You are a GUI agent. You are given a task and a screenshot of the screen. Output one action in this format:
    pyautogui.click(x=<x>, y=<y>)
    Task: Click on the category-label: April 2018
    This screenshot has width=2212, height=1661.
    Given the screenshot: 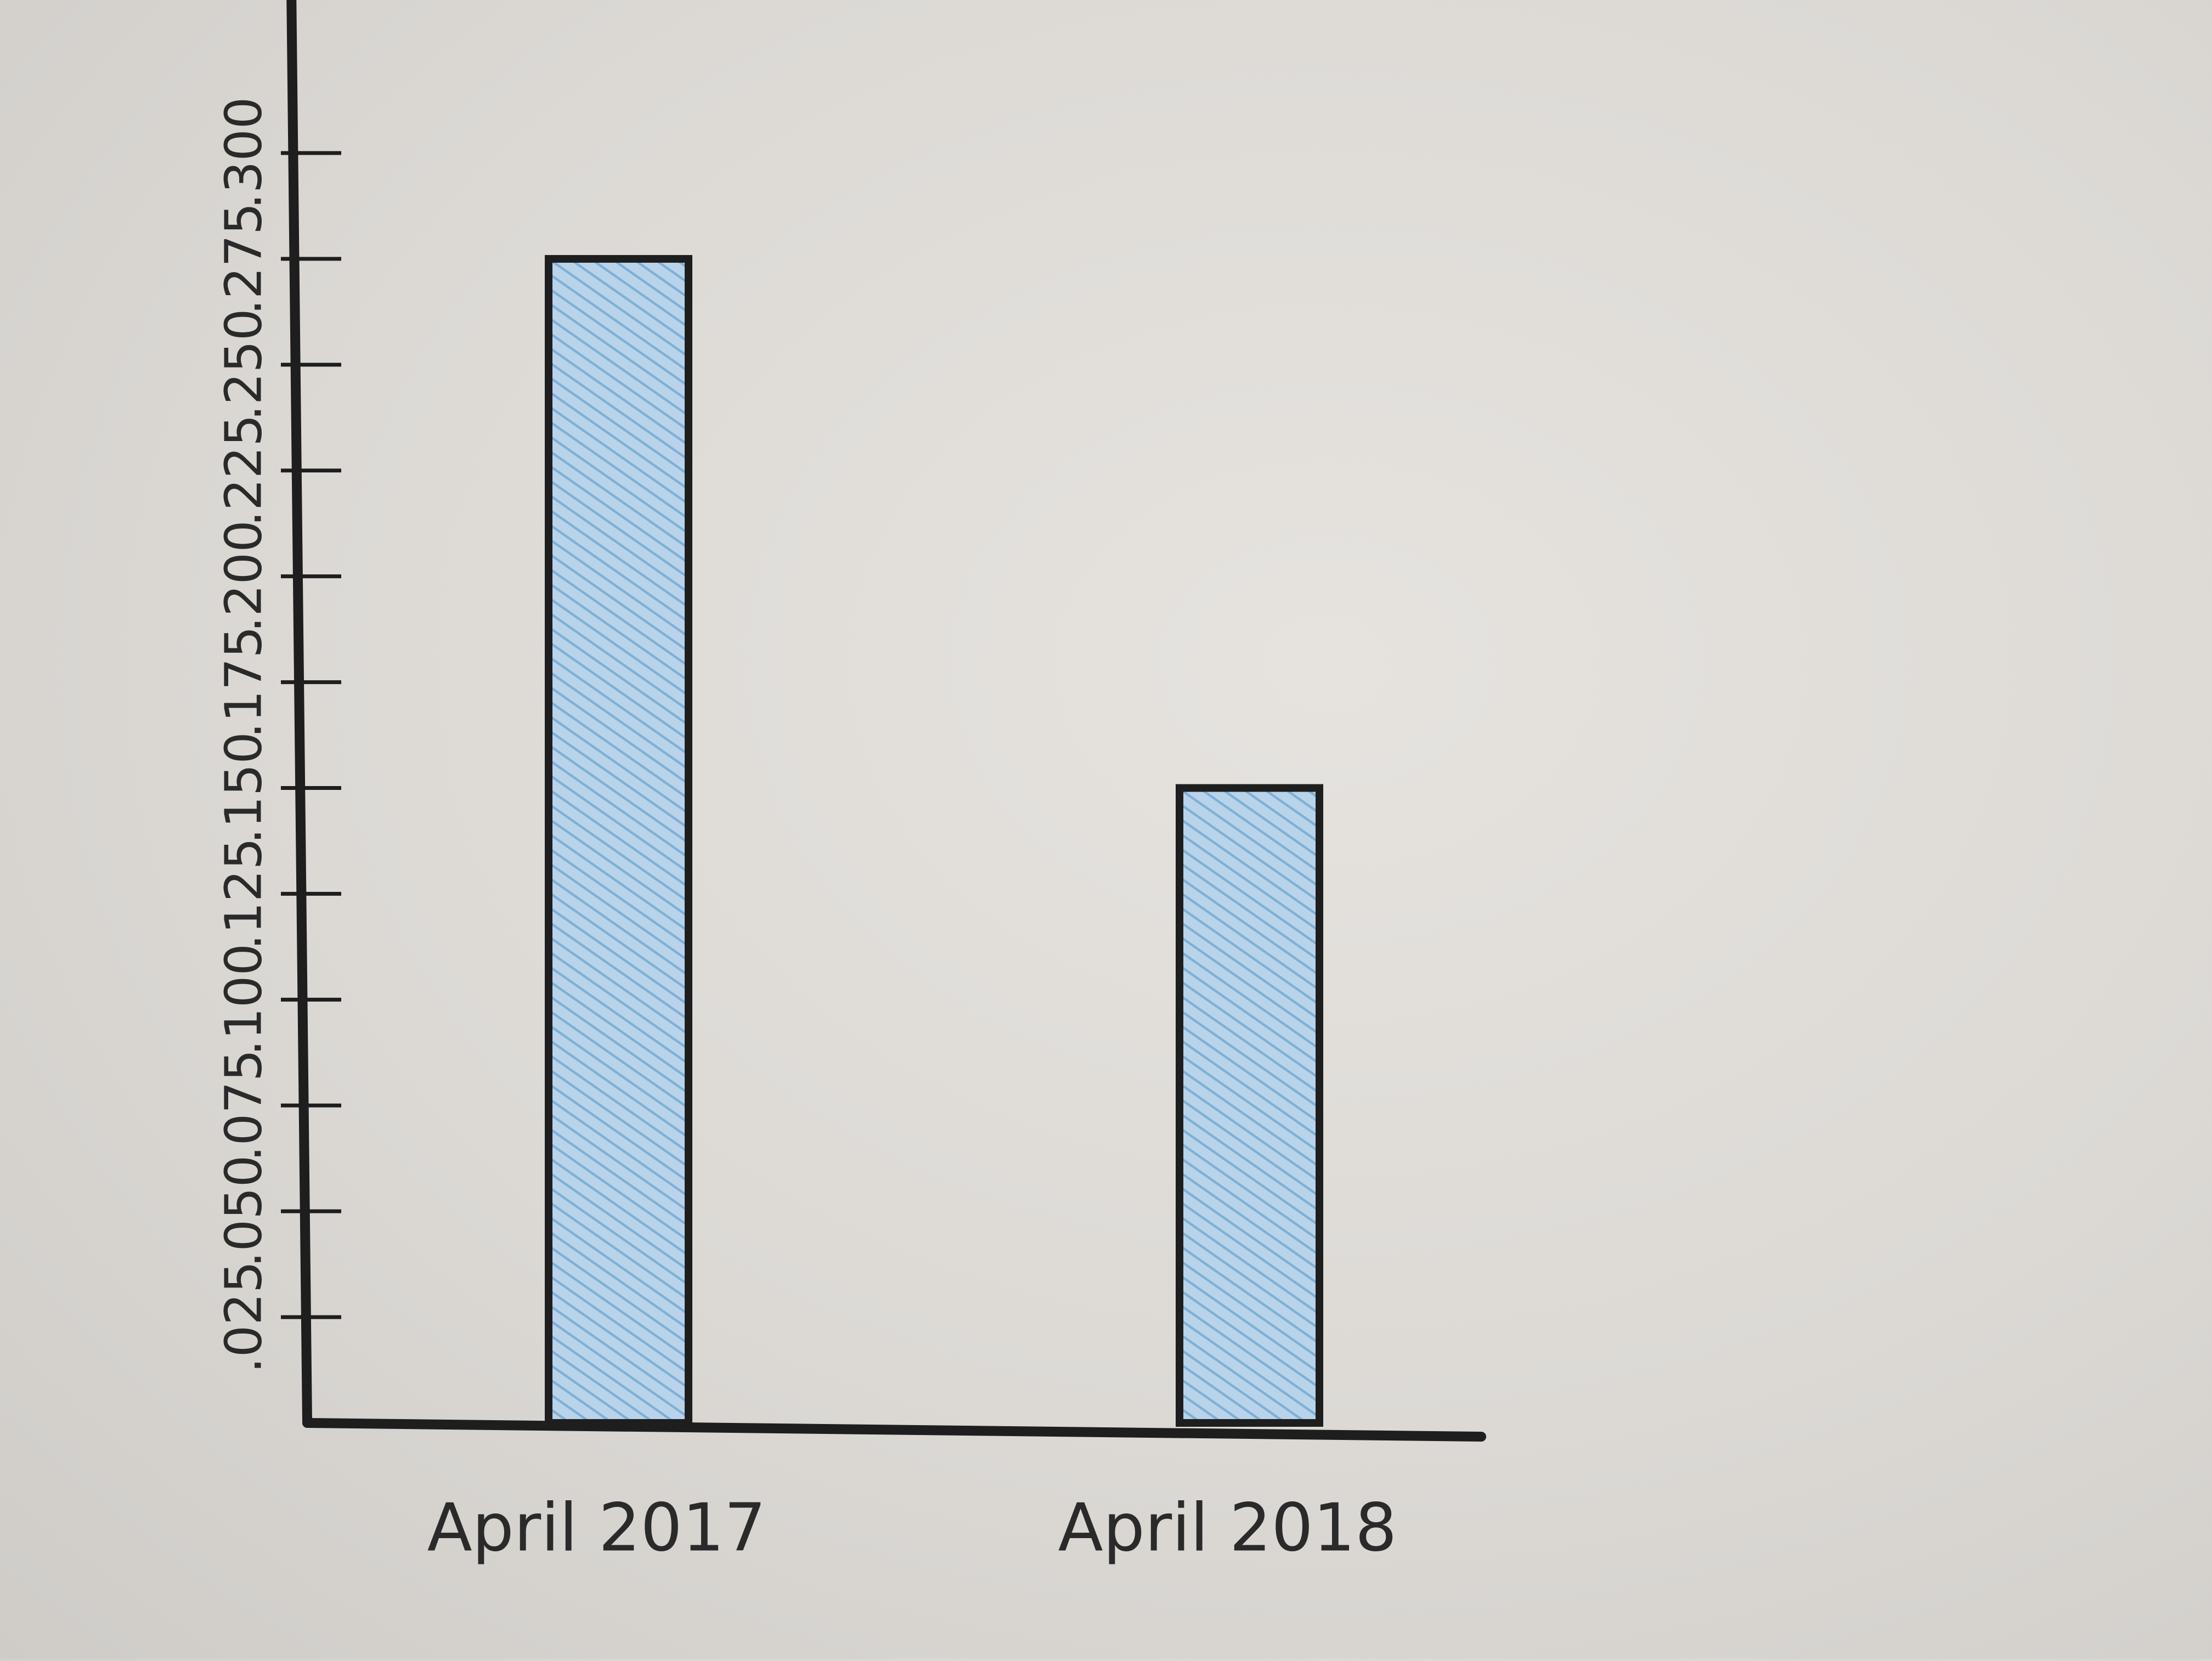 What is the action you would take?
    pyautogui.click(x=1228, y=1528)
    